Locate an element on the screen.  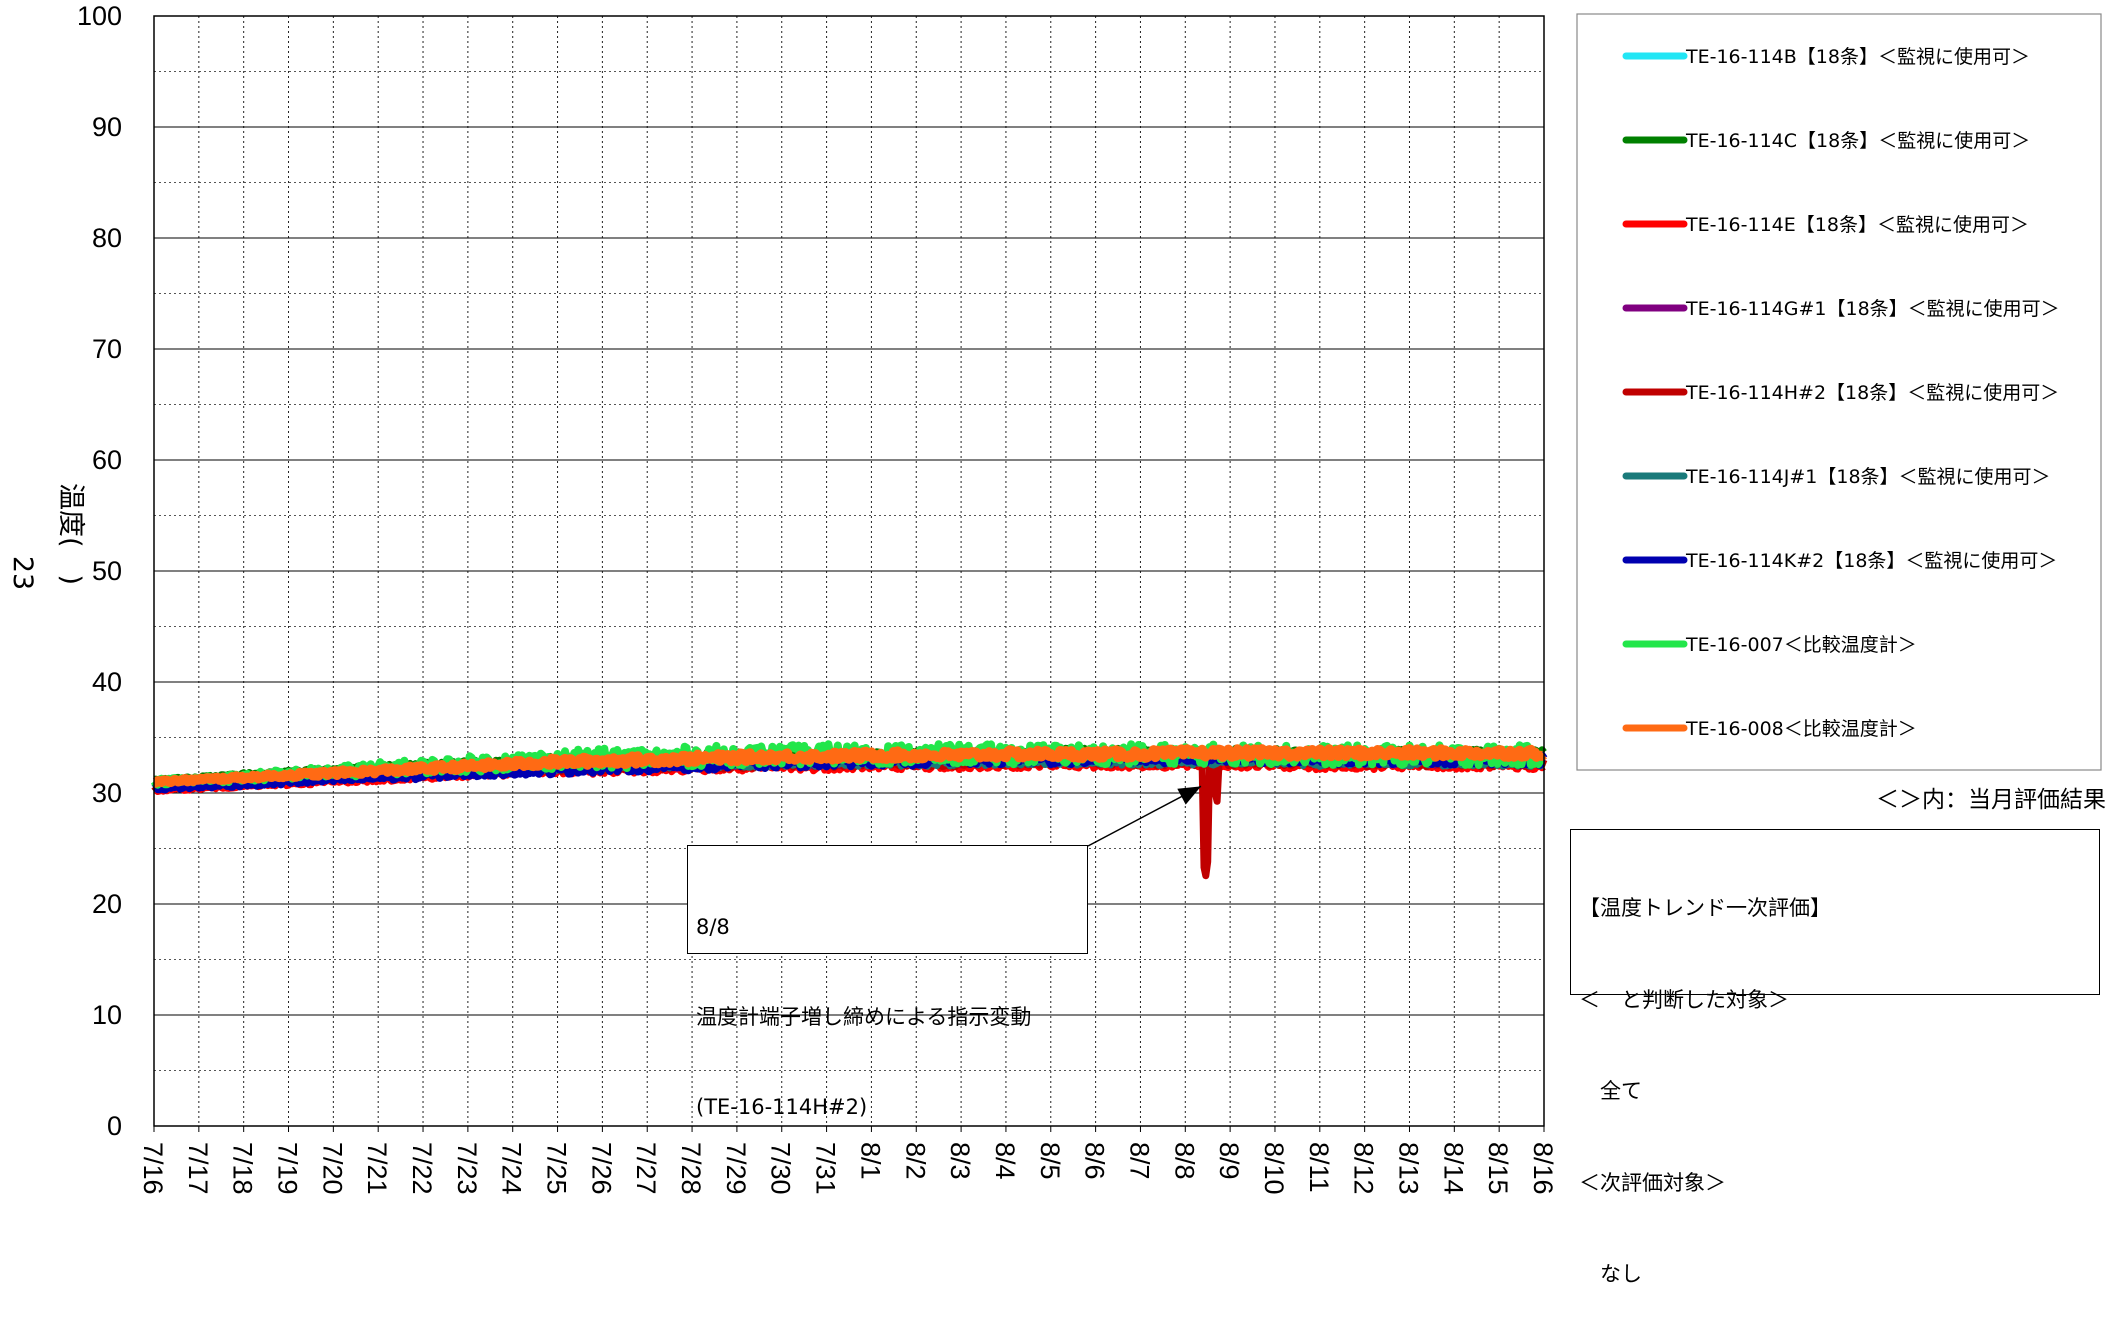
evaluation-next-label: ＜次評価対象＞ is located at coordinates (1652, 1182).